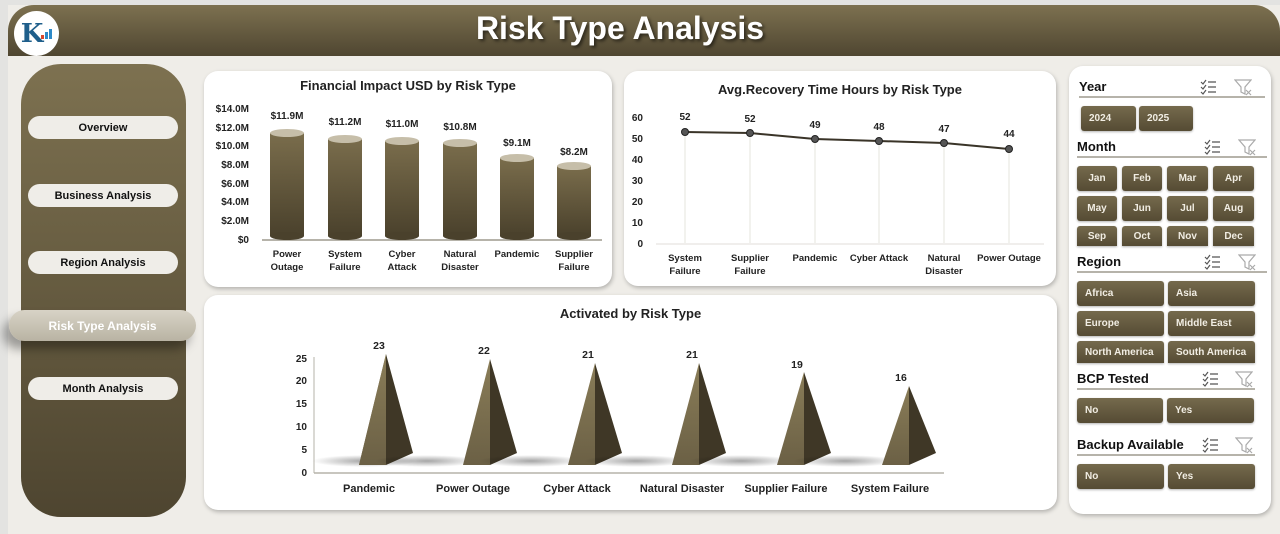 The height and width of the screenshot is (534, 1280). I want to click on year-option-2024: 2024, so click(1108, 118).